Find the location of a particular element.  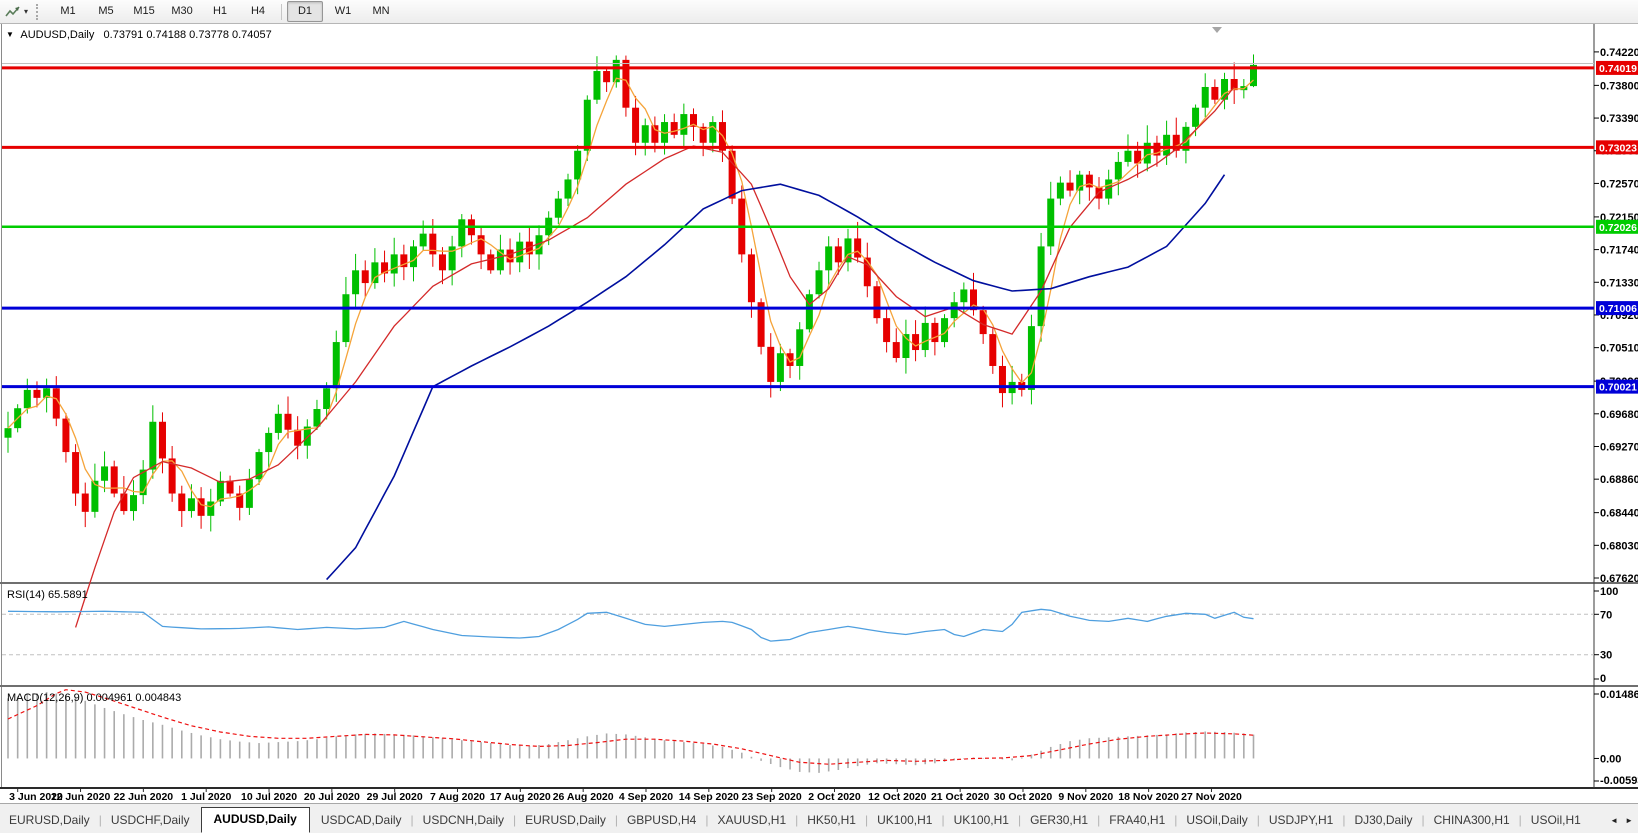

tab-scroll-left-icon: ◄ is located at coordinates (1614, 820).